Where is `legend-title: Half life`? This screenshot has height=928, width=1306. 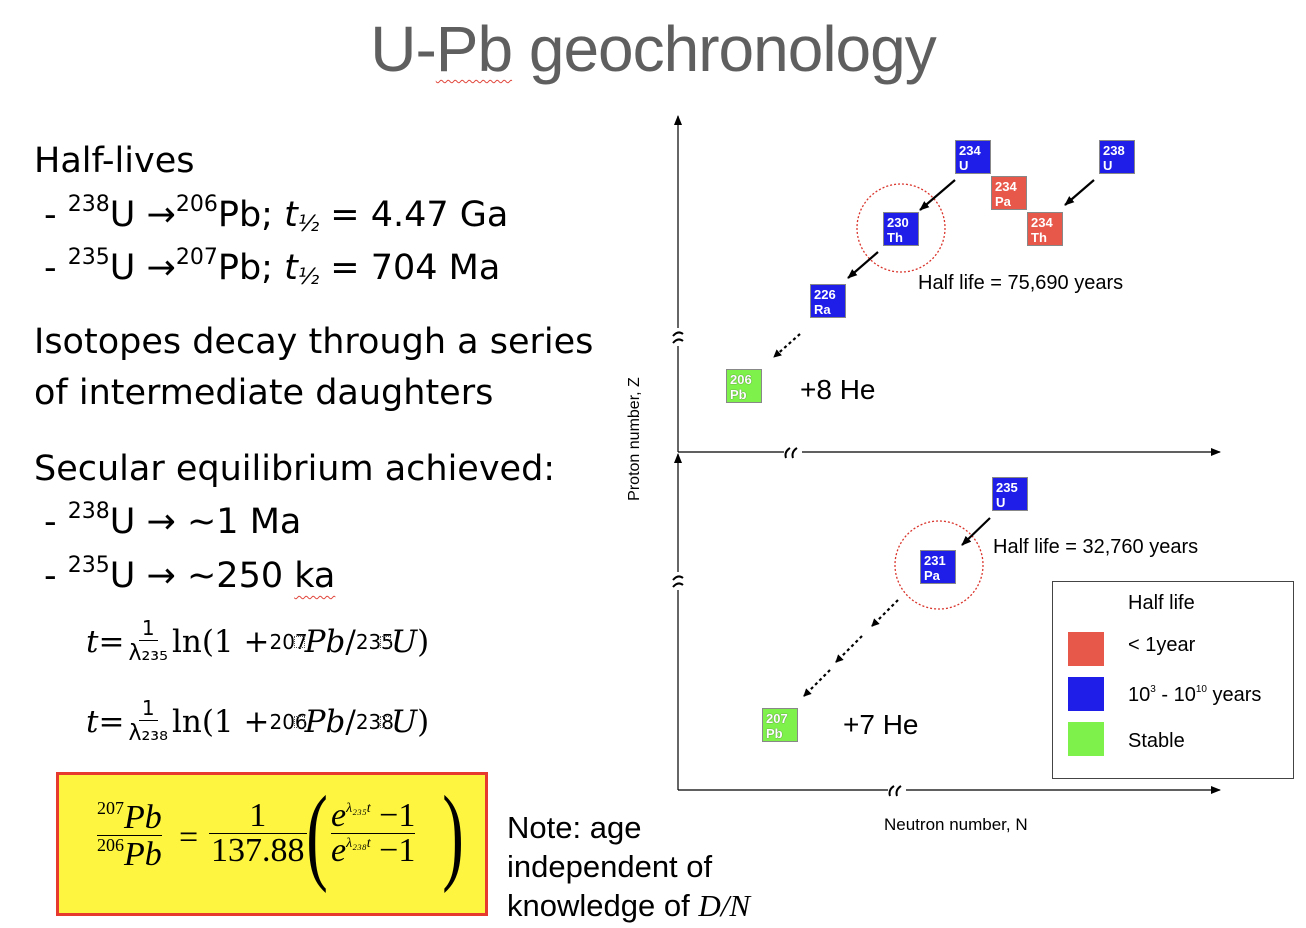
legend-title: Half life is located at coordinates (1161, 603).